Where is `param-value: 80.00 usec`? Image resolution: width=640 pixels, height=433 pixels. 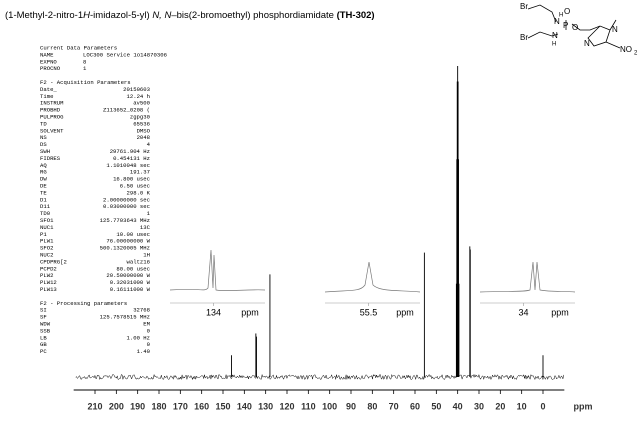
param-value: 80.00 usec is located at coordinates (133, 268).